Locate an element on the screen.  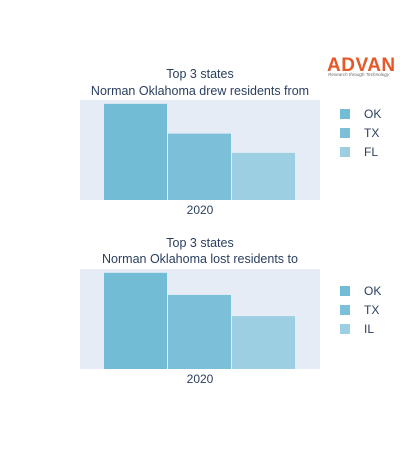
legend-label: FL is located at coordinates (371, 152).